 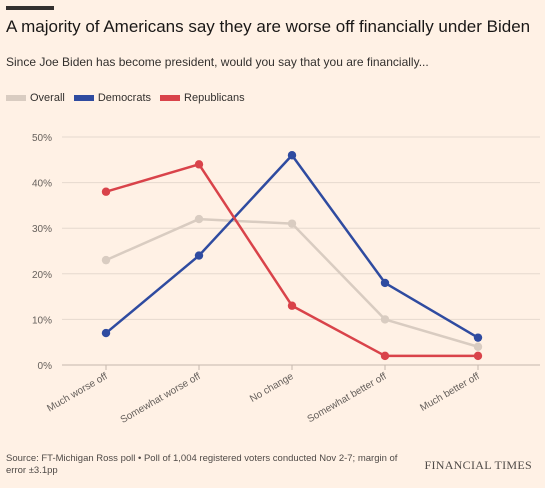 I want to click on x-tick-label: Somewhat better off, so click(x=347, y=398).